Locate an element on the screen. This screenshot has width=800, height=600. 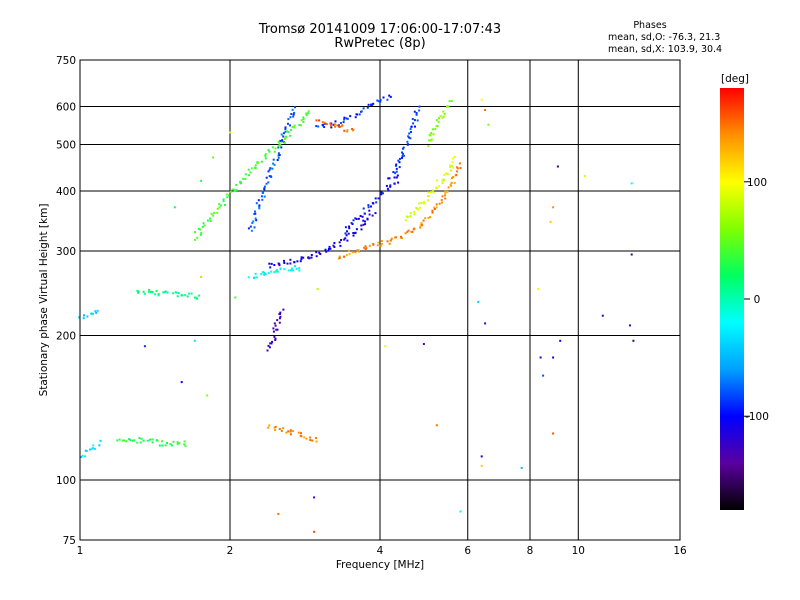
x-tick-label: 6 is located at coordinates (467, 551).